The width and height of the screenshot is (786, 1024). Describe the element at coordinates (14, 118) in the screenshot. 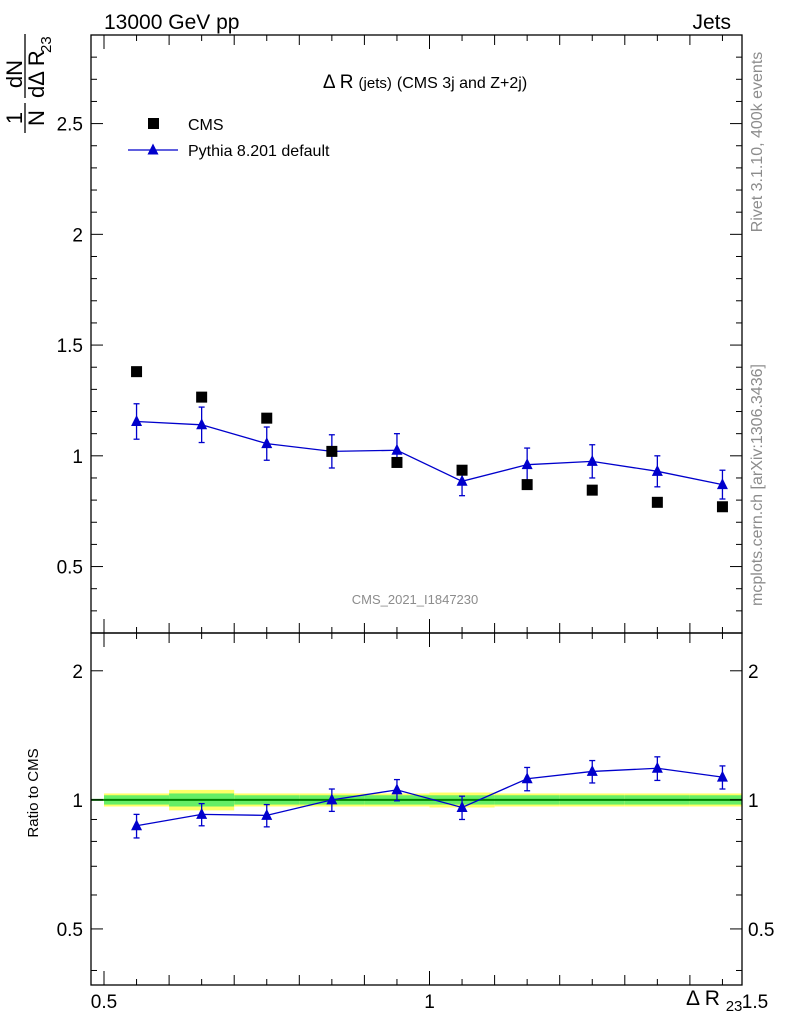

I see `svg-text: 1` at that location.